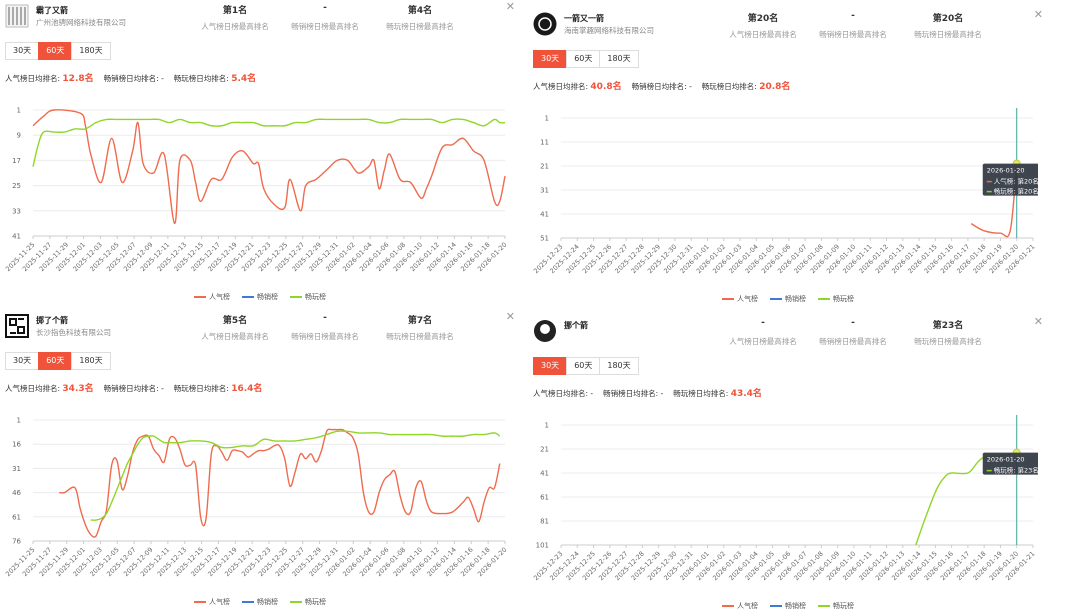 This screenshot has height=615, width=1080. Describe the element at coordinates (16, 186) in the screenshot. I see `y-tick-label: 25` at that location.